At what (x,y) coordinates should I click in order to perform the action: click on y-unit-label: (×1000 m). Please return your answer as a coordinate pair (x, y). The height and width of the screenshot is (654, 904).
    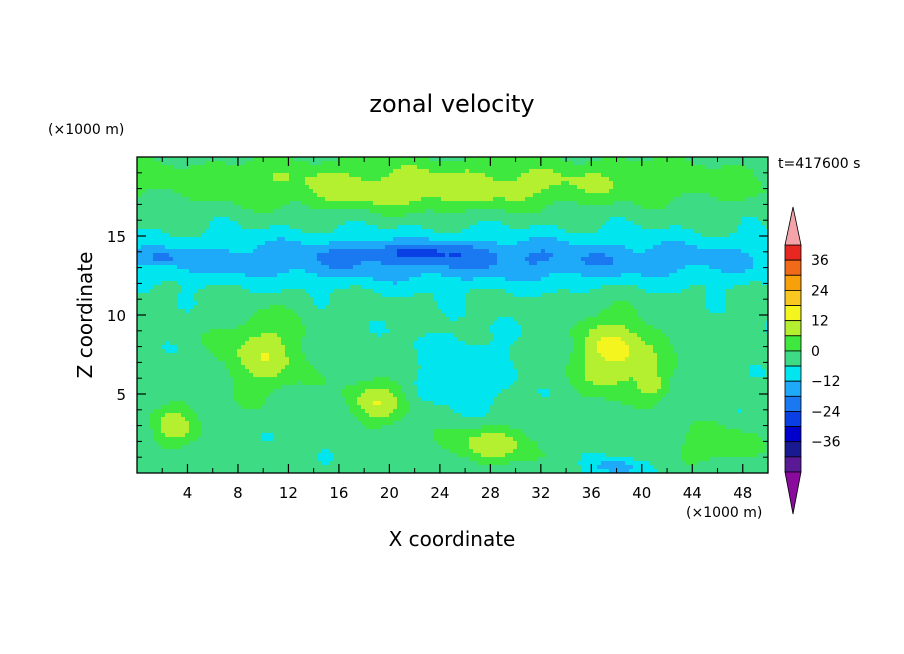
    Looking at the image, I should click on (86, 130).